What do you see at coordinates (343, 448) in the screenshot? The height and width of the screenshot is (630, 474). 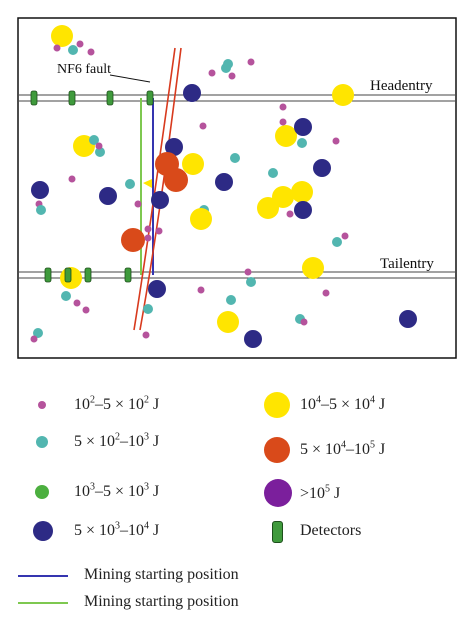 I see `legend-e7-label: 5 × 104–105 J` at bounding box center [343, 448].